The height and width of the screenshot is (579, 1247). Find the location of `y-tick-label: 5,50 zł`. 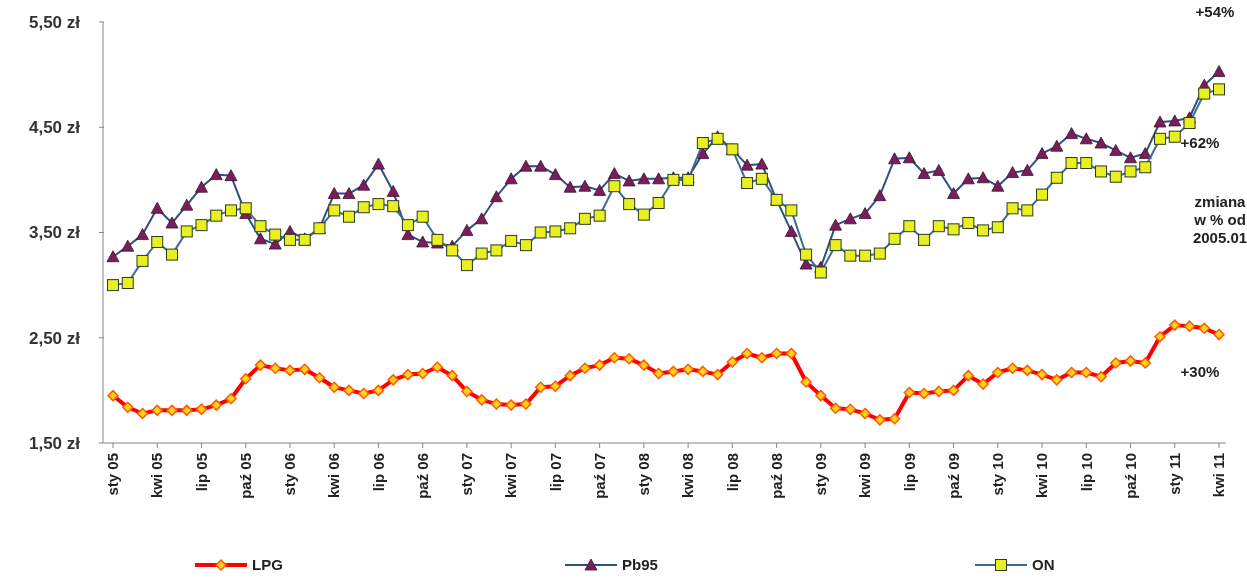

y-tick-label: 5,50 zł is located at coordinates (54, 22).